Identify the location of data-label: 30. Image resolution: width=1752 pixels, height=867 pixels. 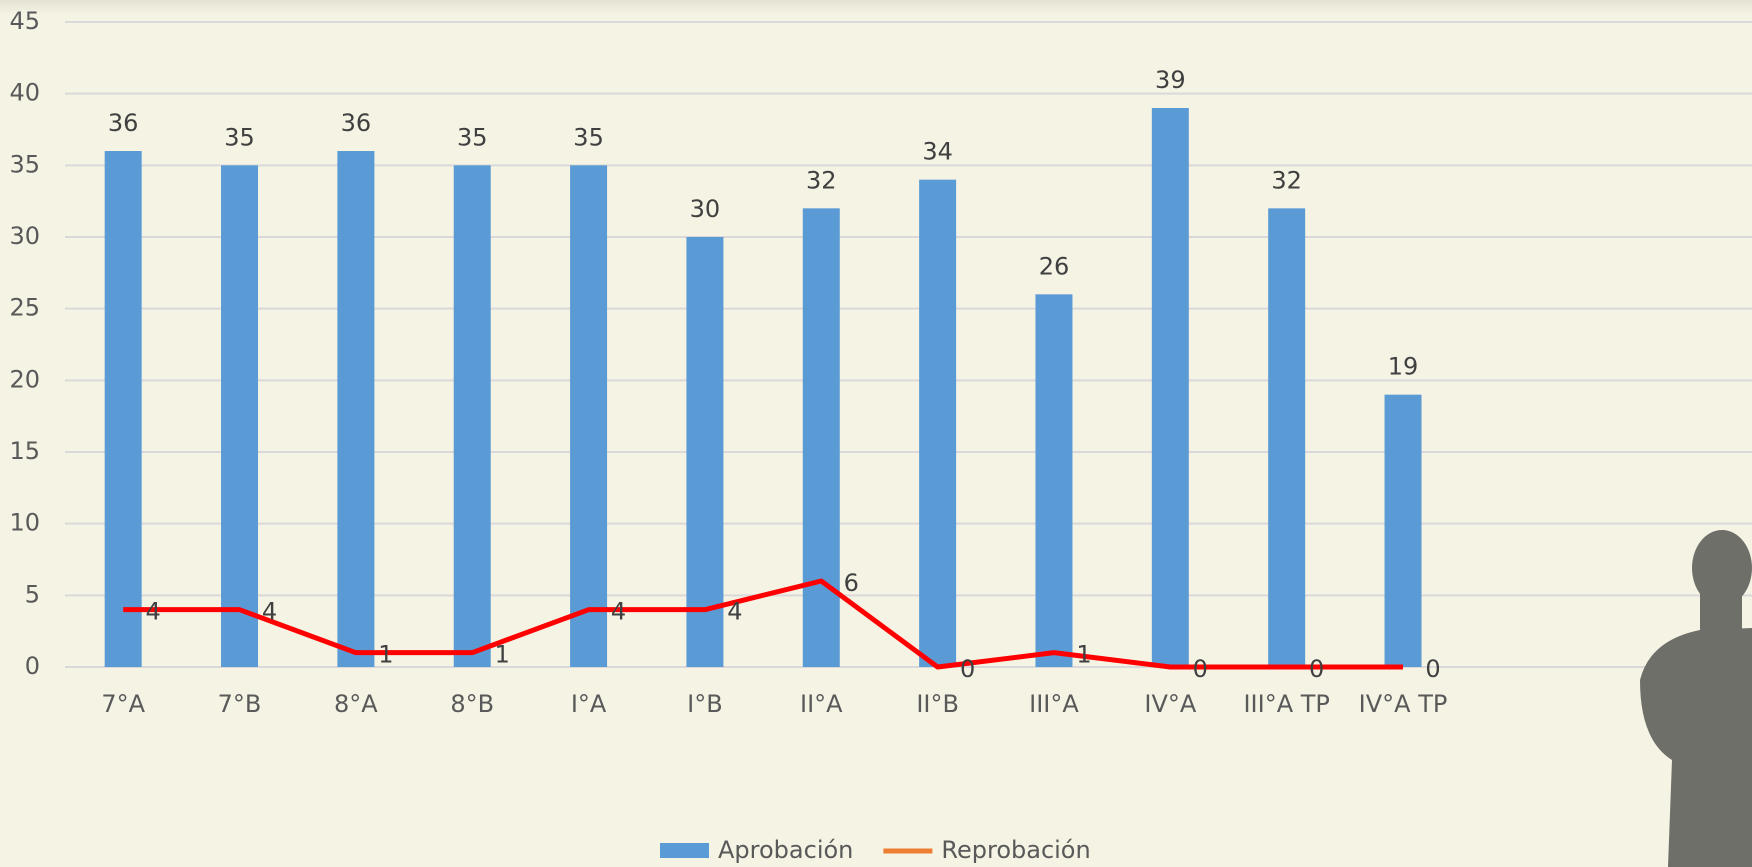
(705, 209).